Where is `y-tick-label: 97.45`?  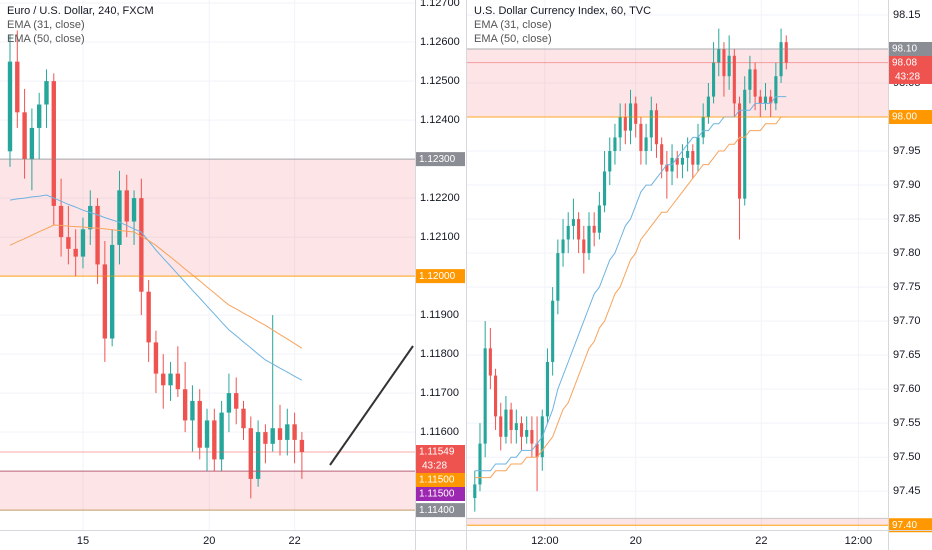
y-tick-label: 97.45 is located at coordinates (907, 491).